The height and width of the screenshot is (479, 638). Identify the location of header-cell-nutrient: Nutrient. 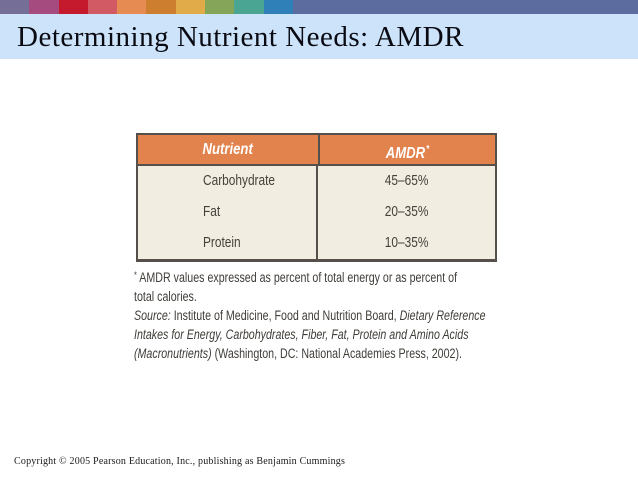
(229, 149).